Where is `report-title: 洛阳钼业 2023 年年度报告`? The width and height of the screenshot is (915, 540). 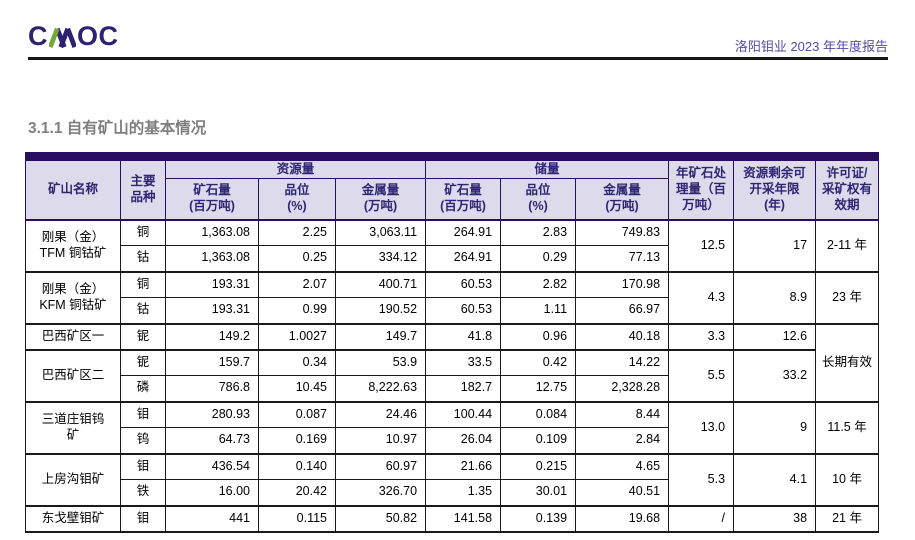
report-title: 洛阳钼业 2023 年年度报告 is located at coordinates (811, 46).